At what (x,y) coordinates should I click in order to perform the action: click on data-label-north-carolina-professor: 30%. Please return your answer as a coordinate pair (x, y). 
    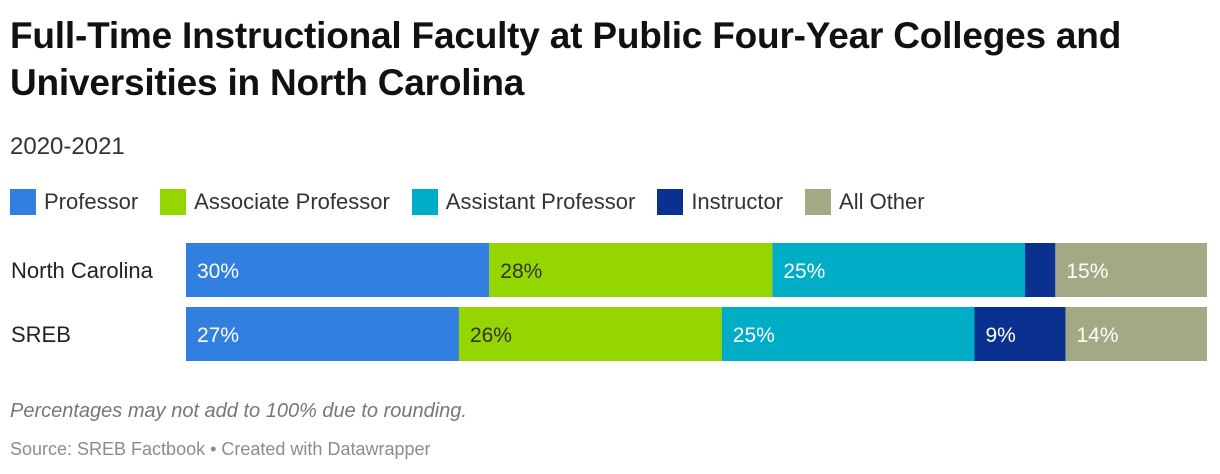
    Looking at the image, I should click on (218, 271).